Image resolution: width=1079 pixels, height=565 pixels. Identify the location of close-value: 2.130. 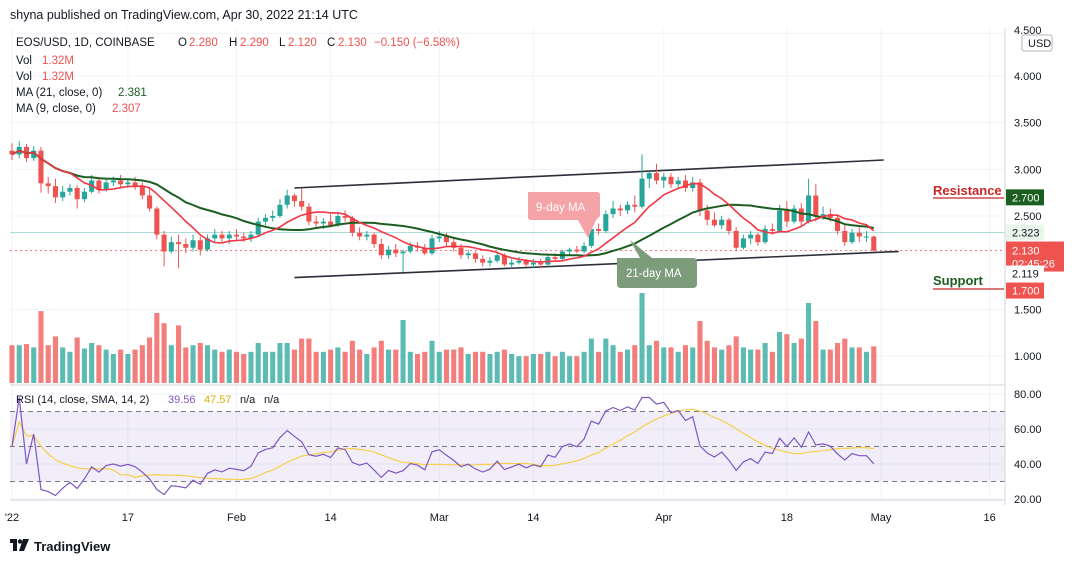
(352, 43).